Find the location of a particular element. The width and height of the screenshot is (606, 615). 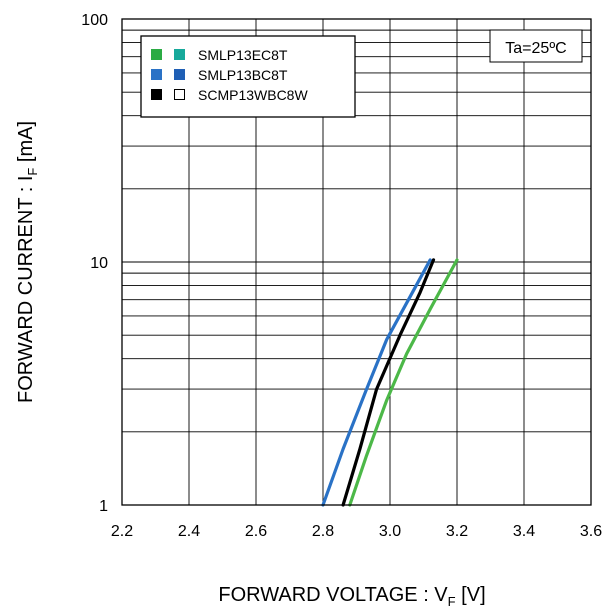

y-tick-label: 1 is located at coordinates (103, 506).